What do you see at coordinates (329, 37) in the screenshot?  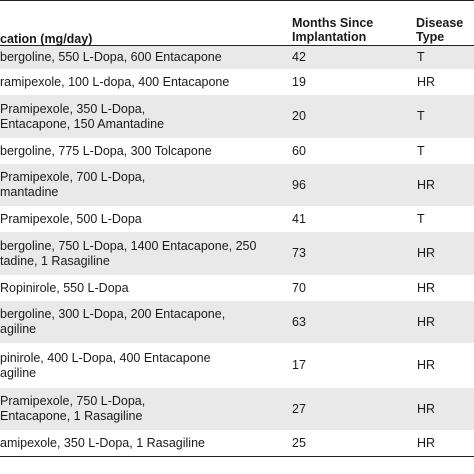 I see `header-months-line2: Implantation` at bounding box center [329, 37].